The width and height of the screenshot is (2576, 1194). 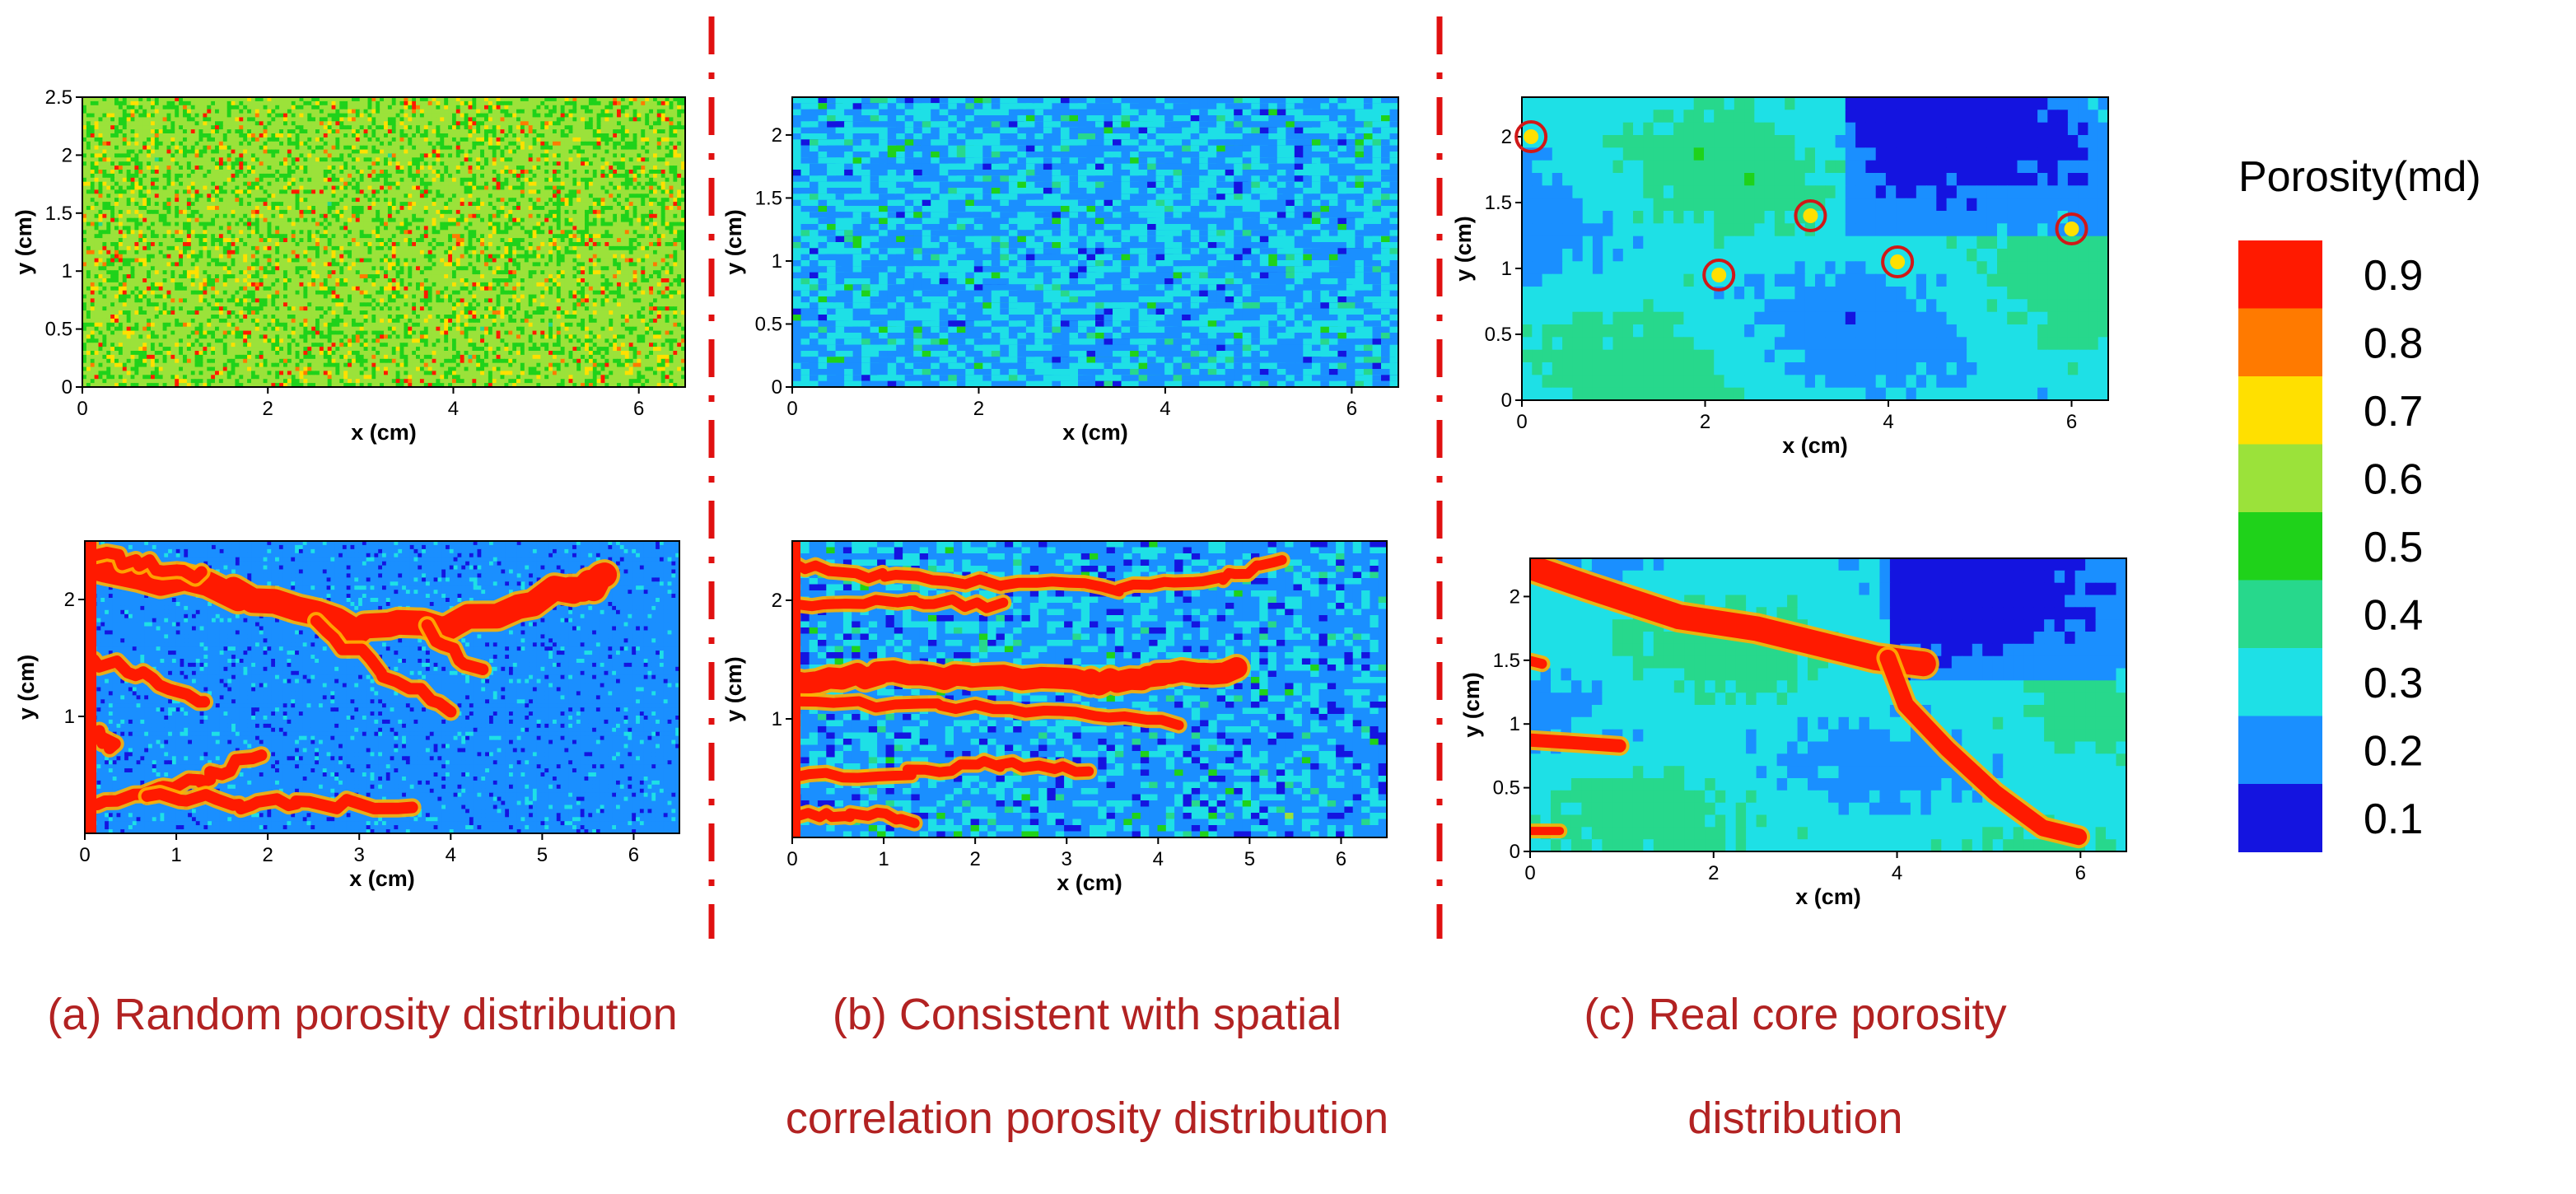 What do you see at coordinates (777, 261) in the screenshot?
I see `b-top-ytick-label: 1` at bounding box center [777, 261].